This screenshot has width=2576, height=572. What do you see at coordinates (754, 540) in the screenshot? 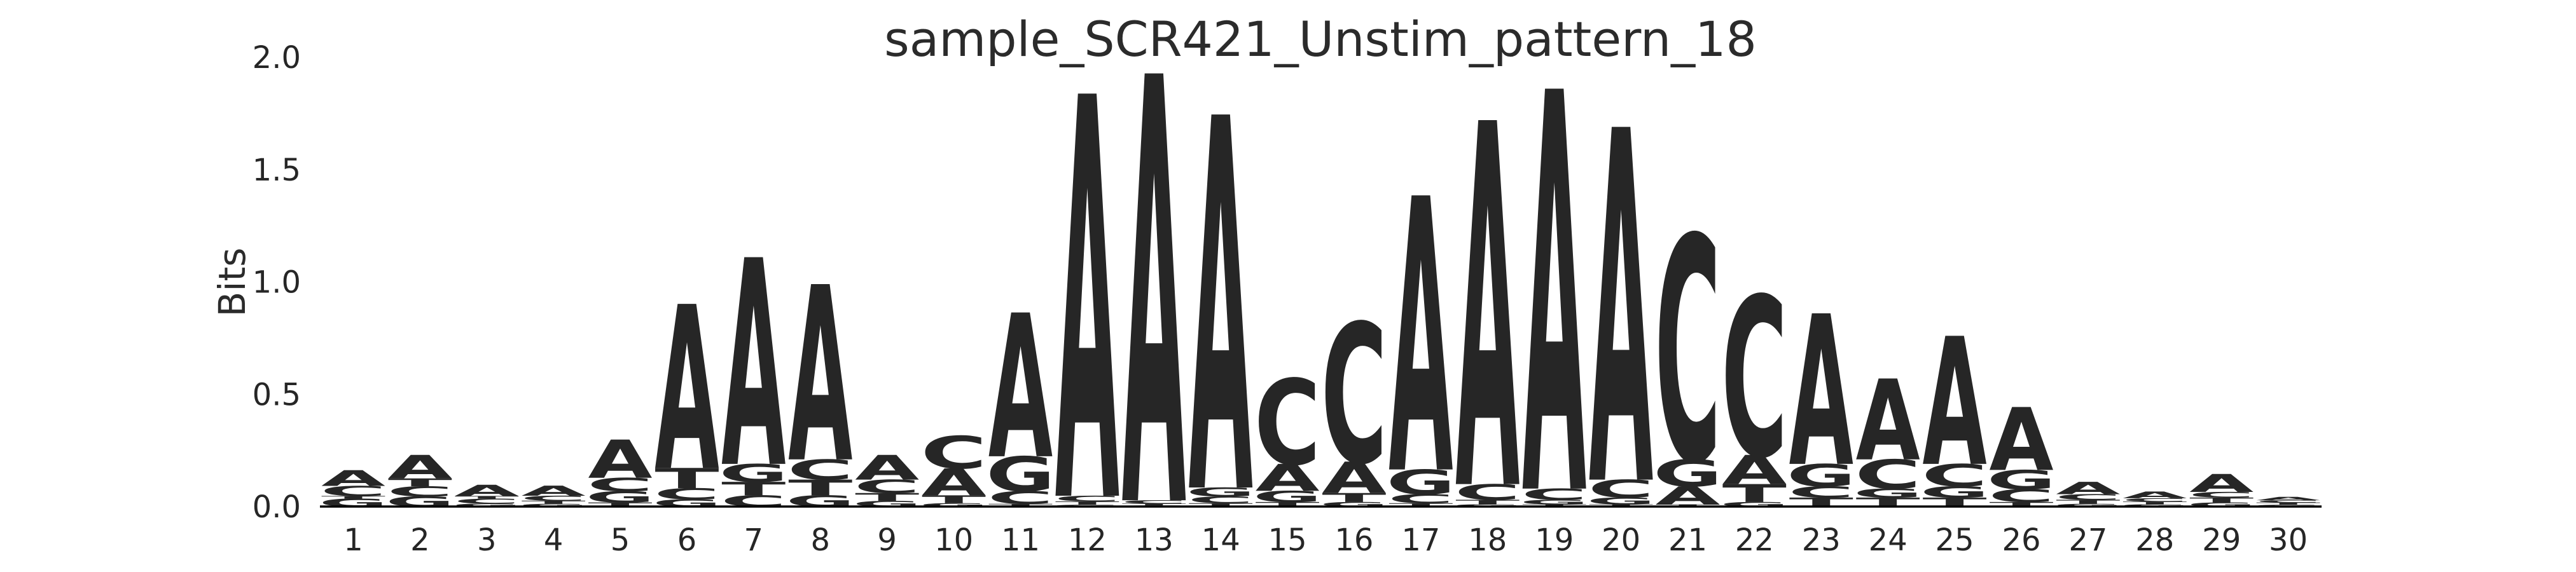
I see `x-tick-label: 7` at bounding box center [754, 540].